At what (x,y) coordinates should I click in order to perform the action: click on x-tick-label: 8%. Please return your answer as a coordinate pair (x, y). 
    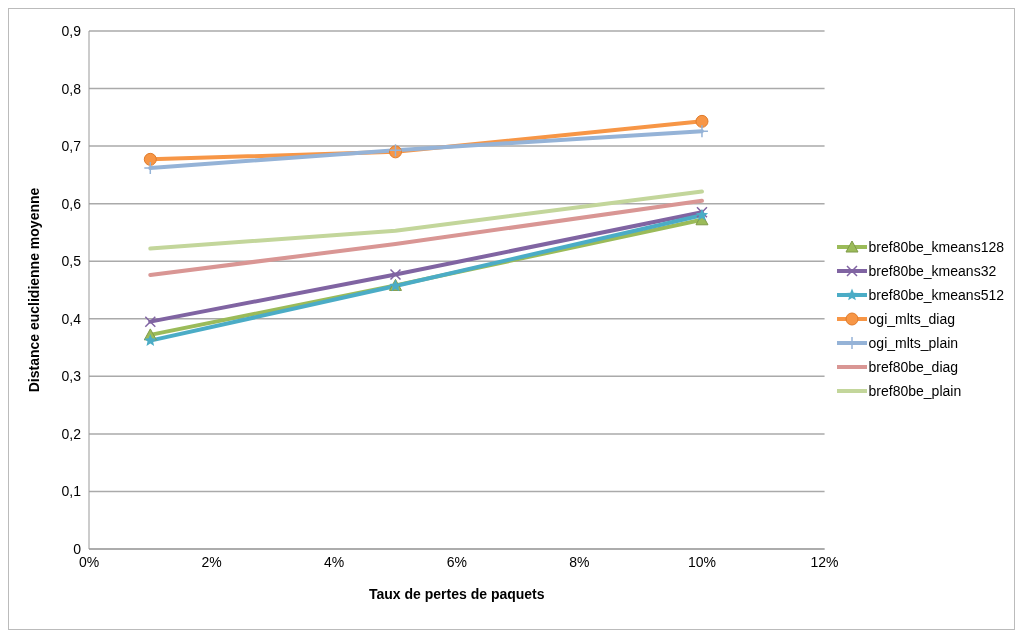
    Looking at the image, I should click on (579, 561).